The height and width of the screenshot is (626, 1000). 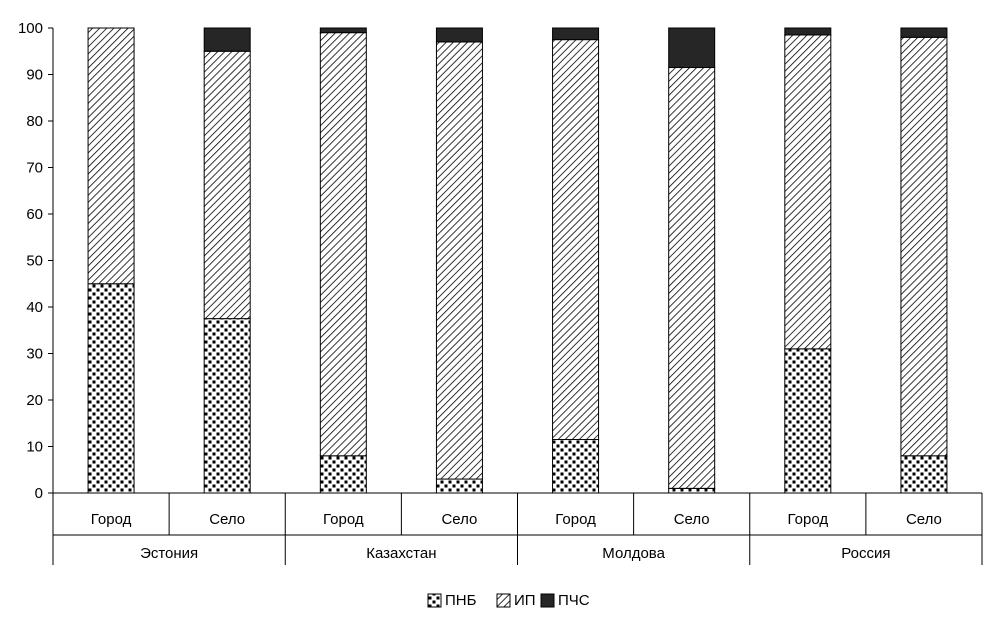 I want to click on legend-item: ПЧС, so click(x=565, y=600).